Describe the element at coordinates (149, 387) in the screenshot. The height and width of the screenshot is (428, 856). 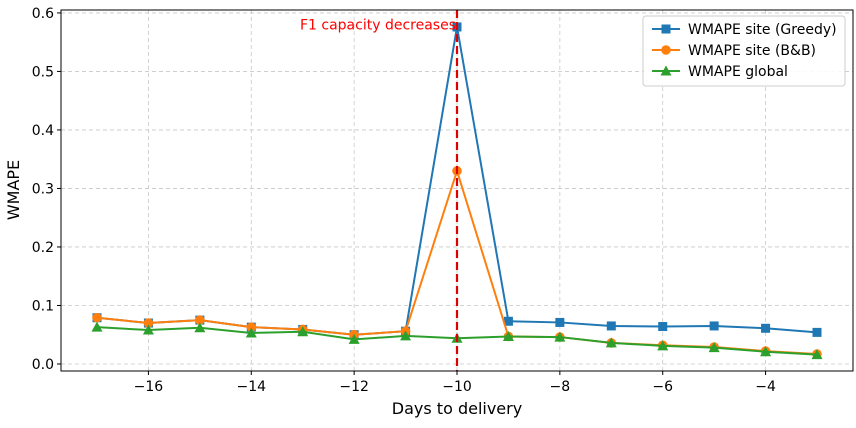
I see `x-tick-label: −16` at that location.